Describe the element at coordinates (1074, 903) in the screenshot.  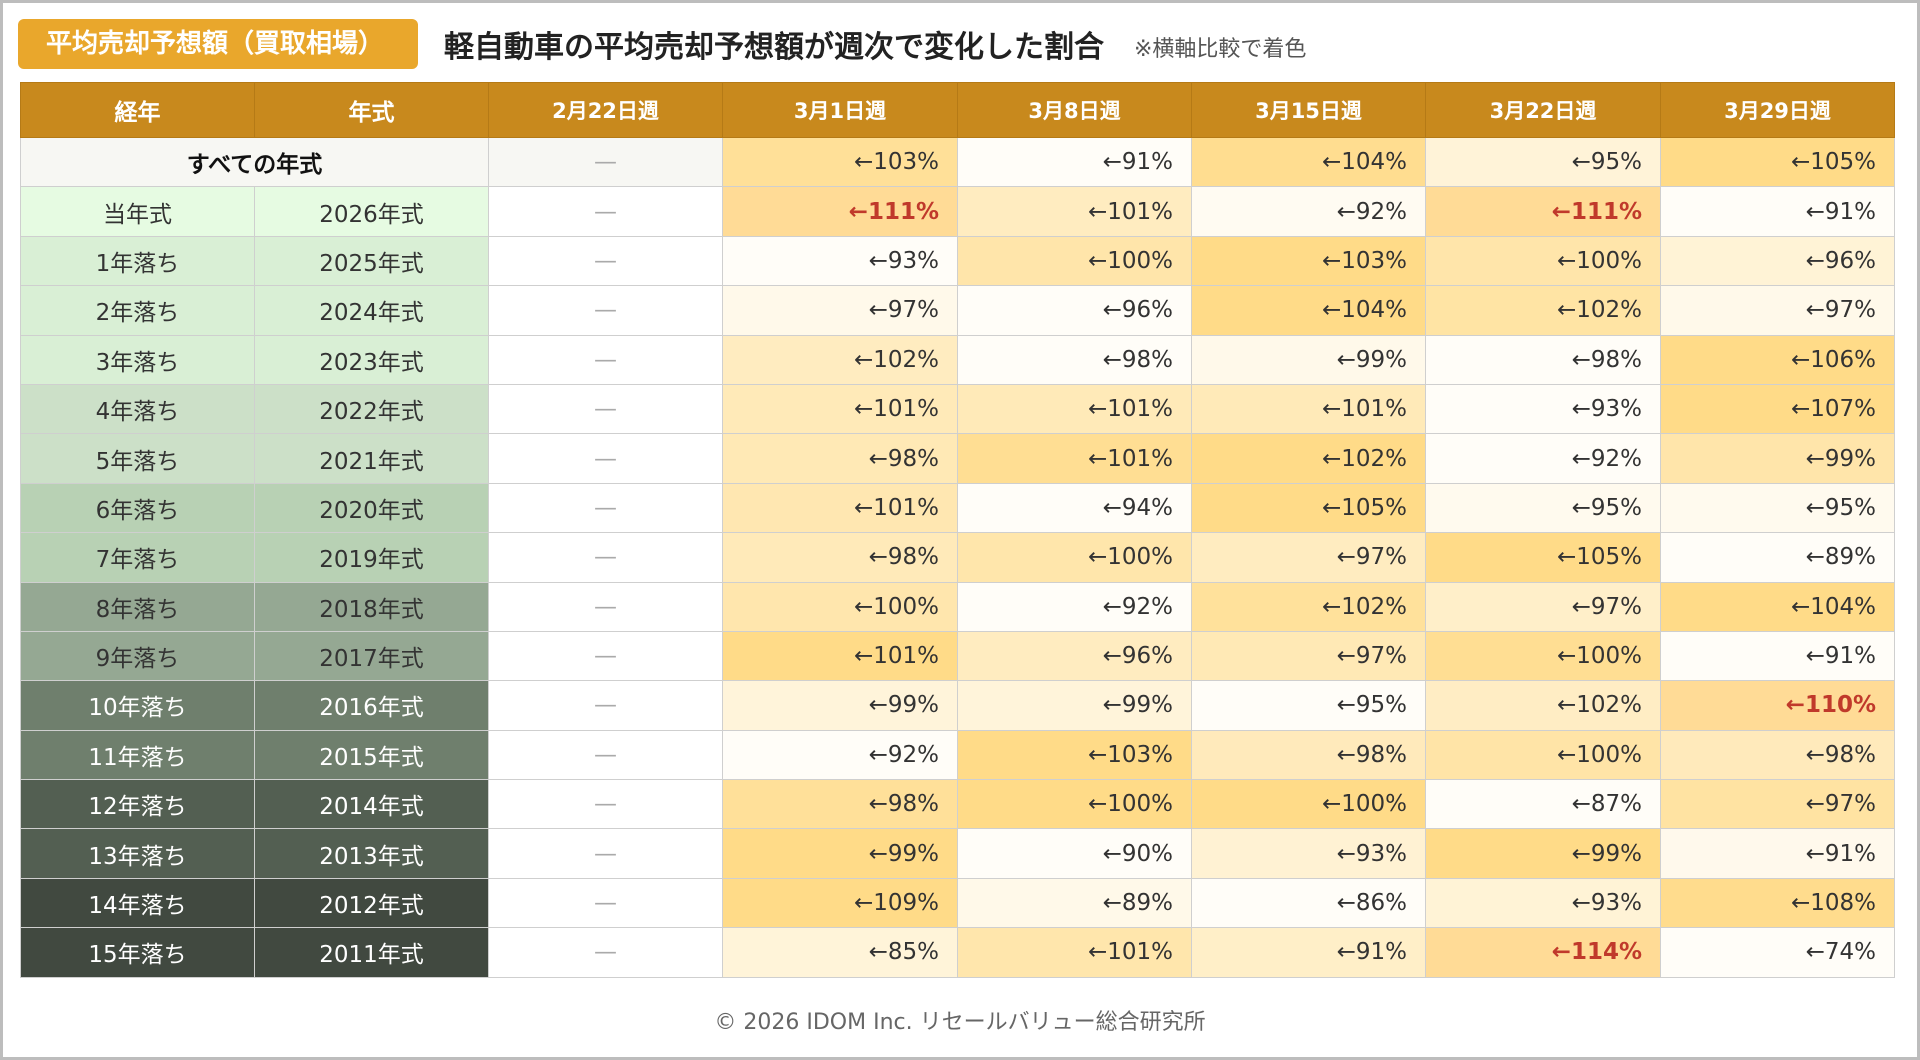
I see `value-cell: ←89%` at that location.